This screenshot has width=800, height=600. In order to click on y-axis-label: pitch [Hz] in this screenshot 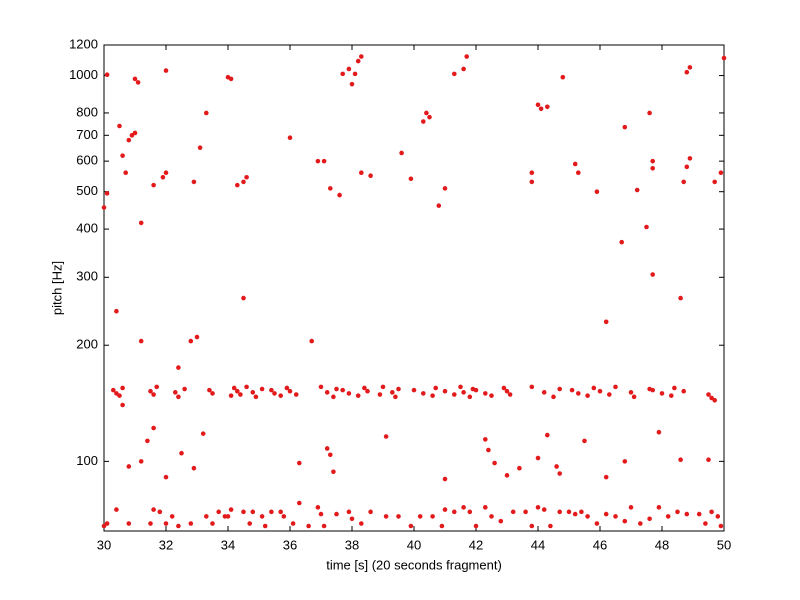, I will do `click(56, 288)`.